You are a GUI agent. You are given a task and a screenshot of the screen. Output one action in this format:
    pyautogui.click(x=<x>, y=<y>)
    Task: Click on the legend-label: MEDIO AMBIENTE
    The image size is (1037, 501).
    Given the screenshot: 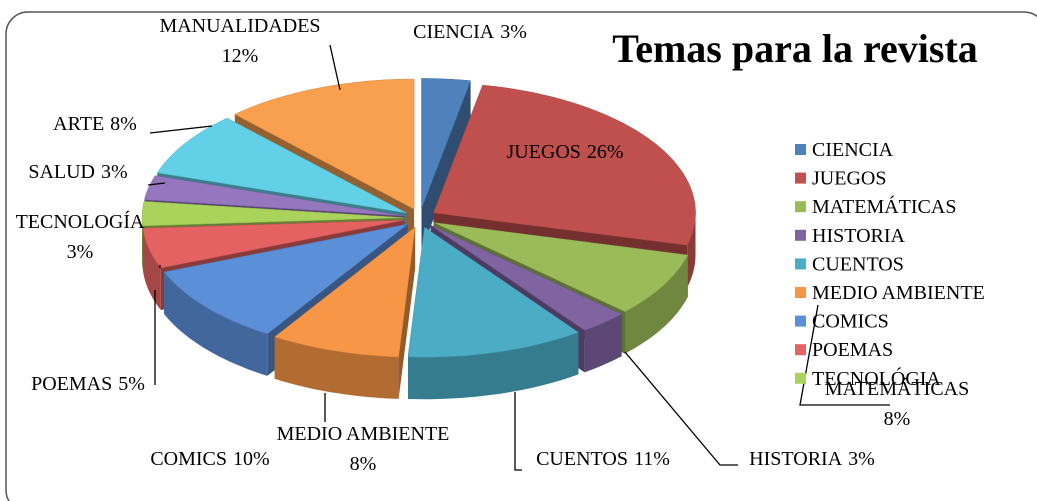 What is the action you would take?
    pyautogui.click(x=898, y=293)
    